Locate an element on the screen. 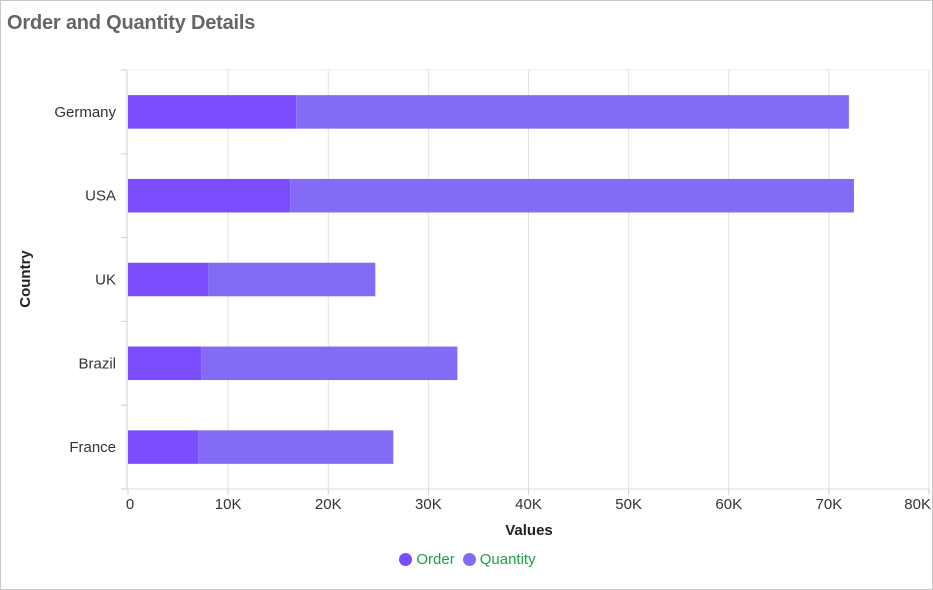  legend-item-quantity: Quantity is located at coordinates (499, 559).